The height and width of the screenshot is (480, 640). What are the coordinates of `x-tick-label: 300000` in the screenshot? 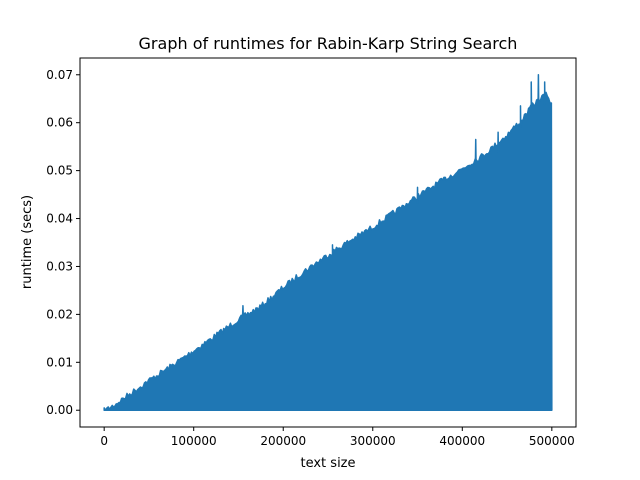 It's located at (373, 441).